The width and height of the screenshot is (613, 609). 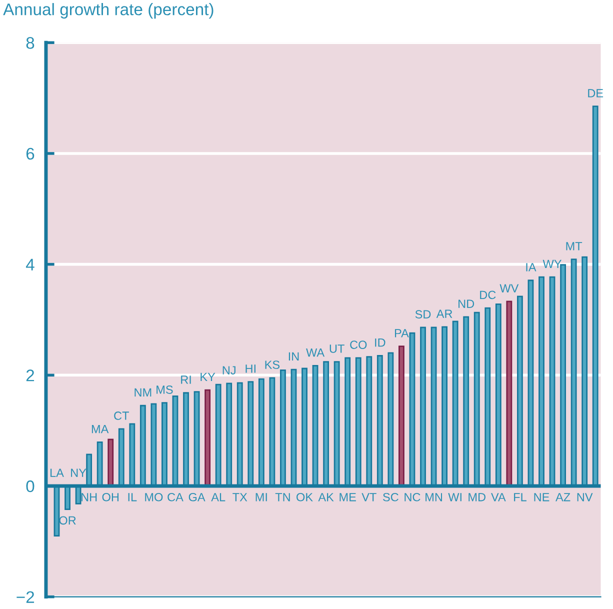 I want to click on x-tick-label: NV, so click(x=585, y=497).